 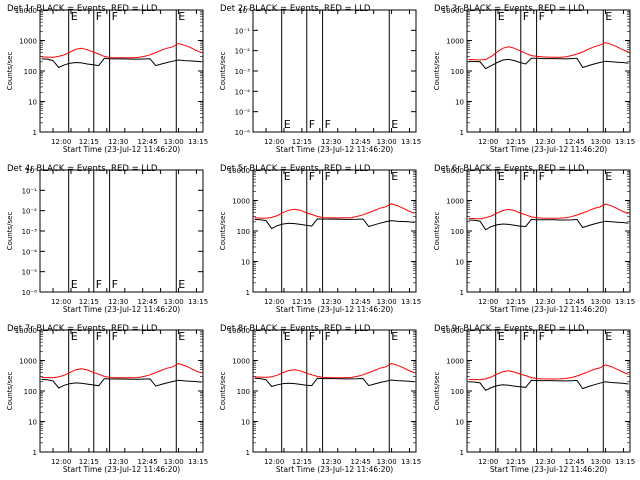 I want to click on plot-title: Det 4r BLACK = Events, RED = LLD, so click(x=82, y=169).